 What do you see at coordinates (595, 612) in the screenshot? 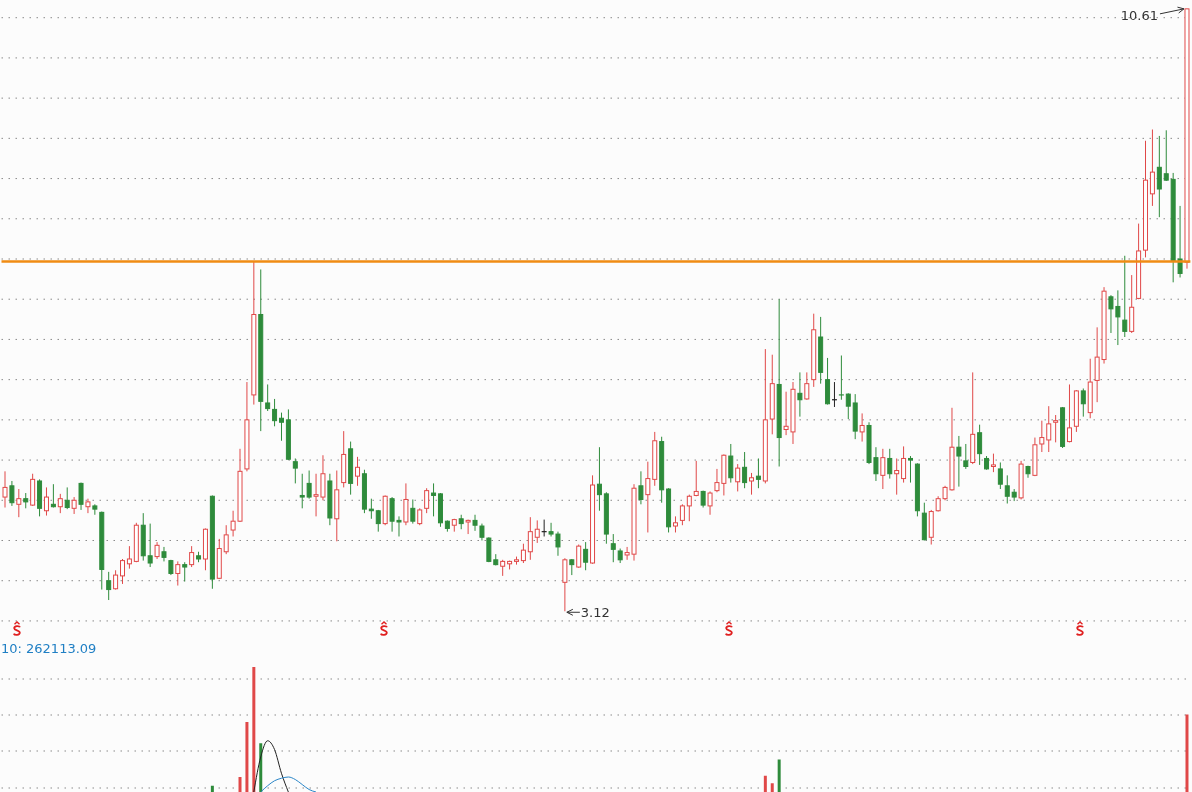
I see `annotation: 3.12` at bounding box center [595, 612].